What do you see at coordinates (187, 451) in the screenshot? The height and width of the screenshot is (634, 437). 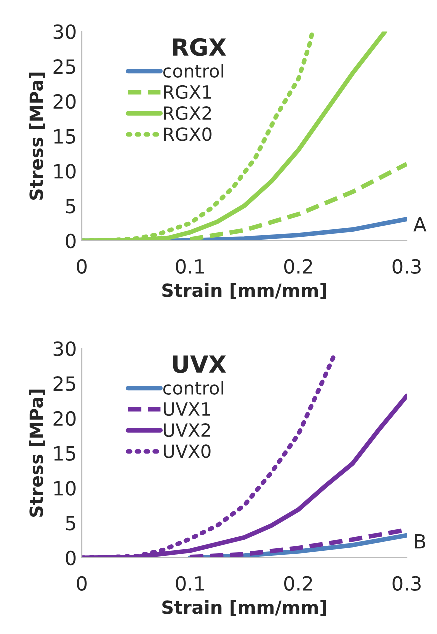 I see `legend-label: UVX0` at bounding box center [187, 451].